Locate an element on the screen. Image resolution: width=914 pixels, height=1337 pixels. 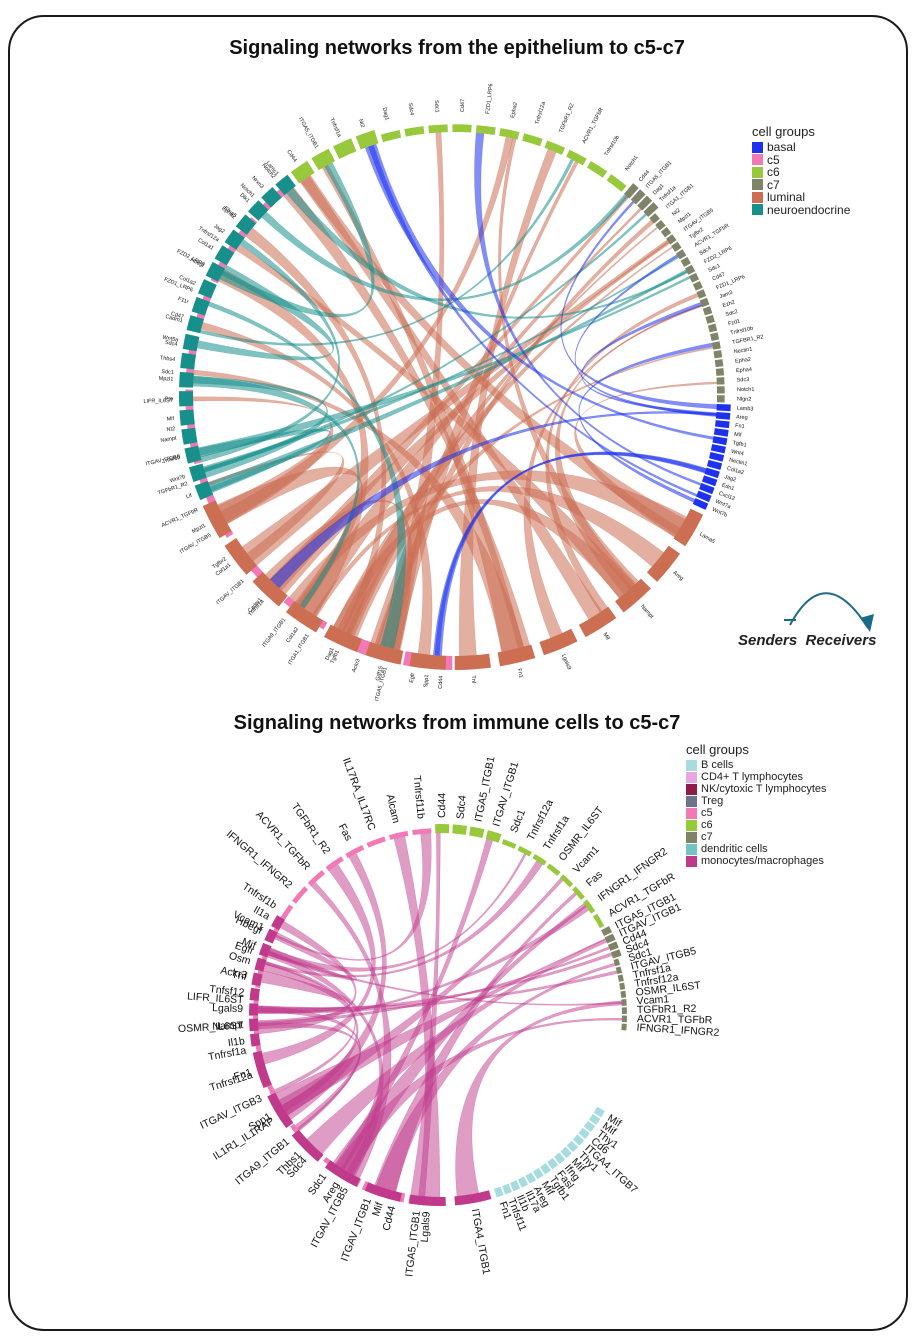
sector-c7-itgav-itgb5 is located at coordinates (671, 239).